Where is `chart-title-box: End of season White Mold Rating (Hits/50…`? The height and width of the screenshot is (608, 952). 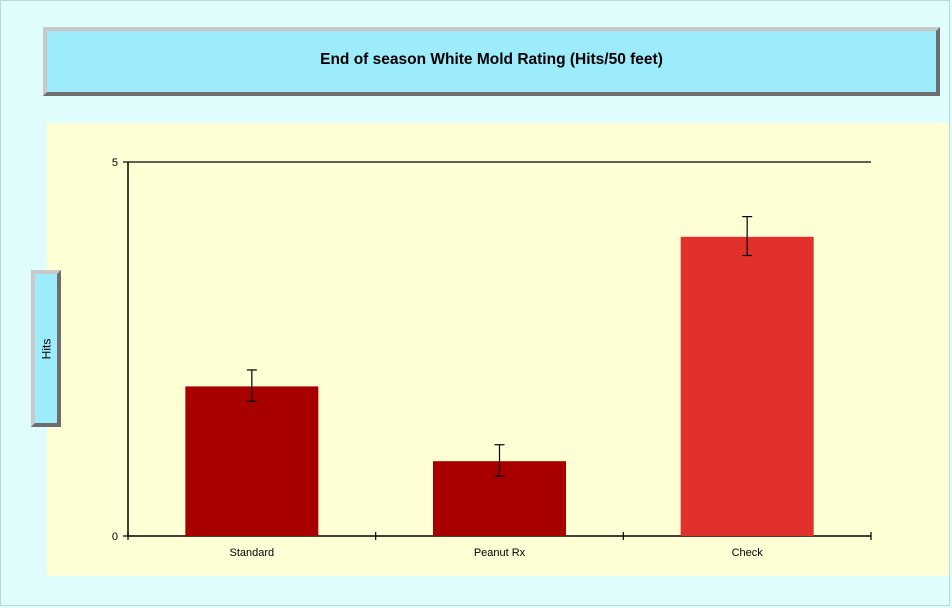 chart-title-box: End of season White Mold Rating (Hits/50… is located at coordinates (491, 61).